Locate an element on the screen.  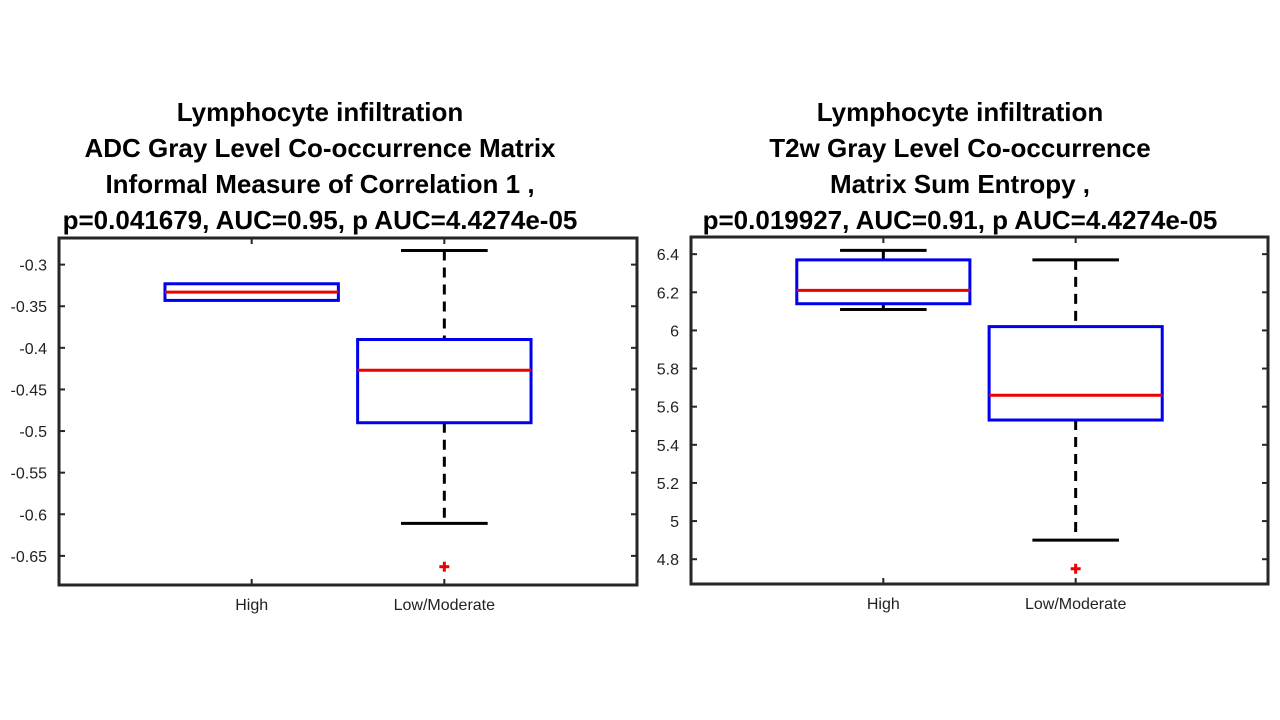
y-tick-label: -0.3 is located at coordinates (33, 266).